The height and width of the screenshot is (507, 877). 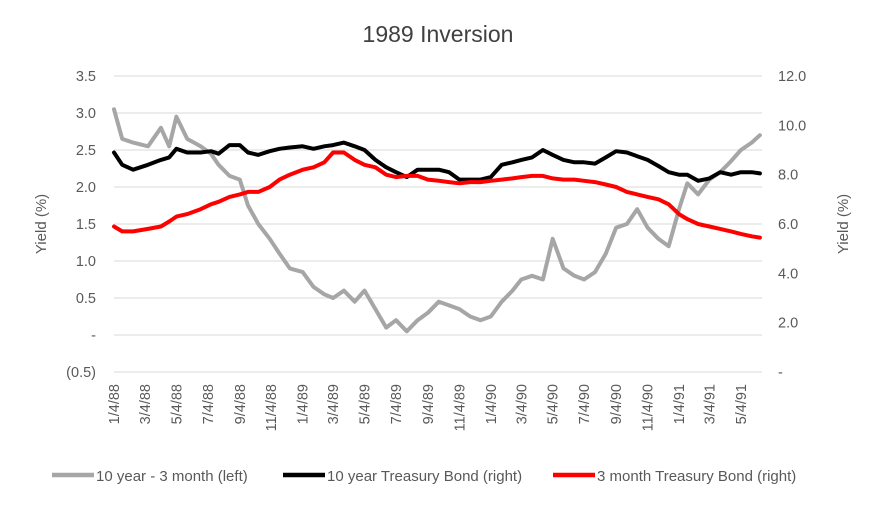 I want to click on right-tick-label: 6.0, so click(x=788, y=225).